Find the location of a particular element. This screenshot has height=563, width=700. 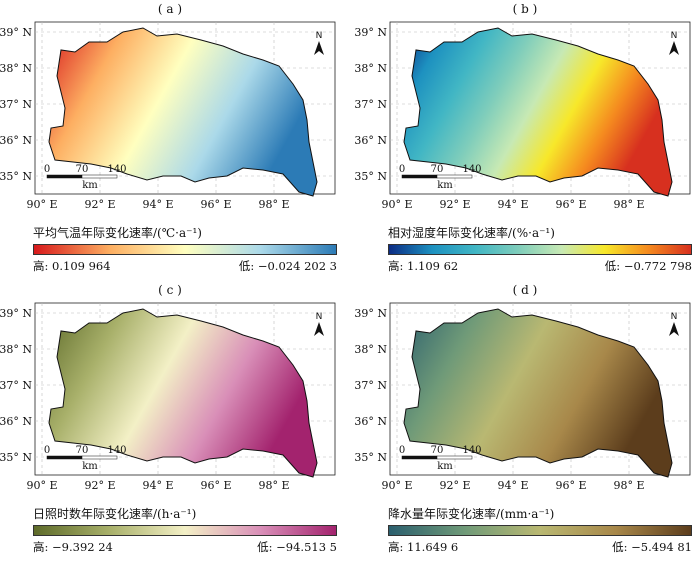

legend-low-label: 低: −5.494 81 is located at coordinates (652, 547).